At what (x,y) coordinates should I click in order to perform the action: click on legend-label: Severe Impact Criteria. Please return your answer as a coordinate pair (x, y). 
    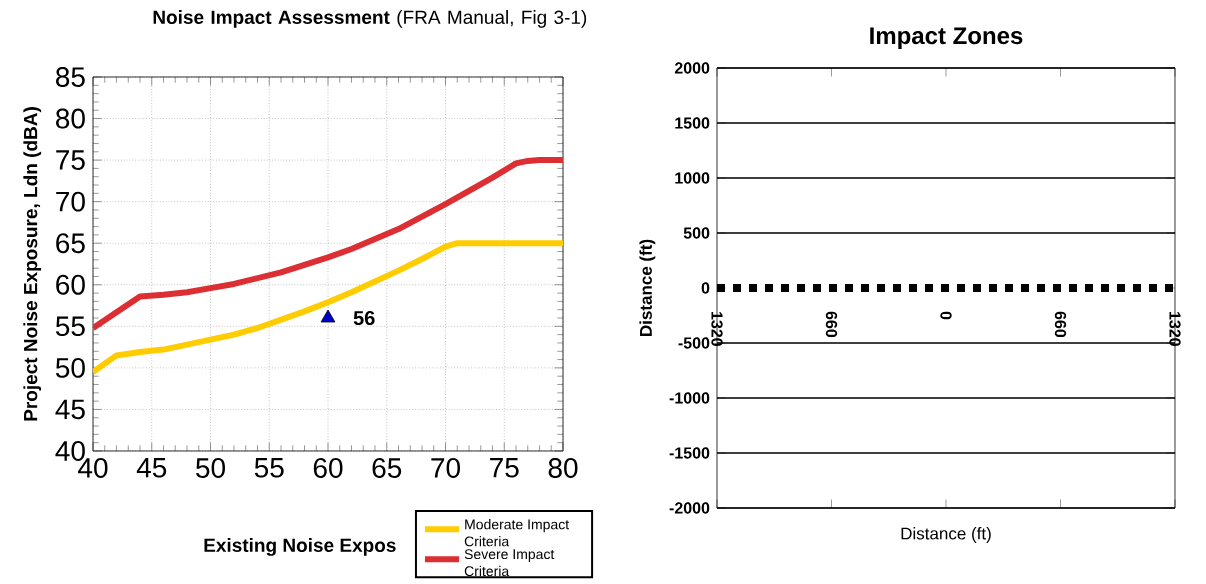
    Looking at the image, I should click on (509, 563).